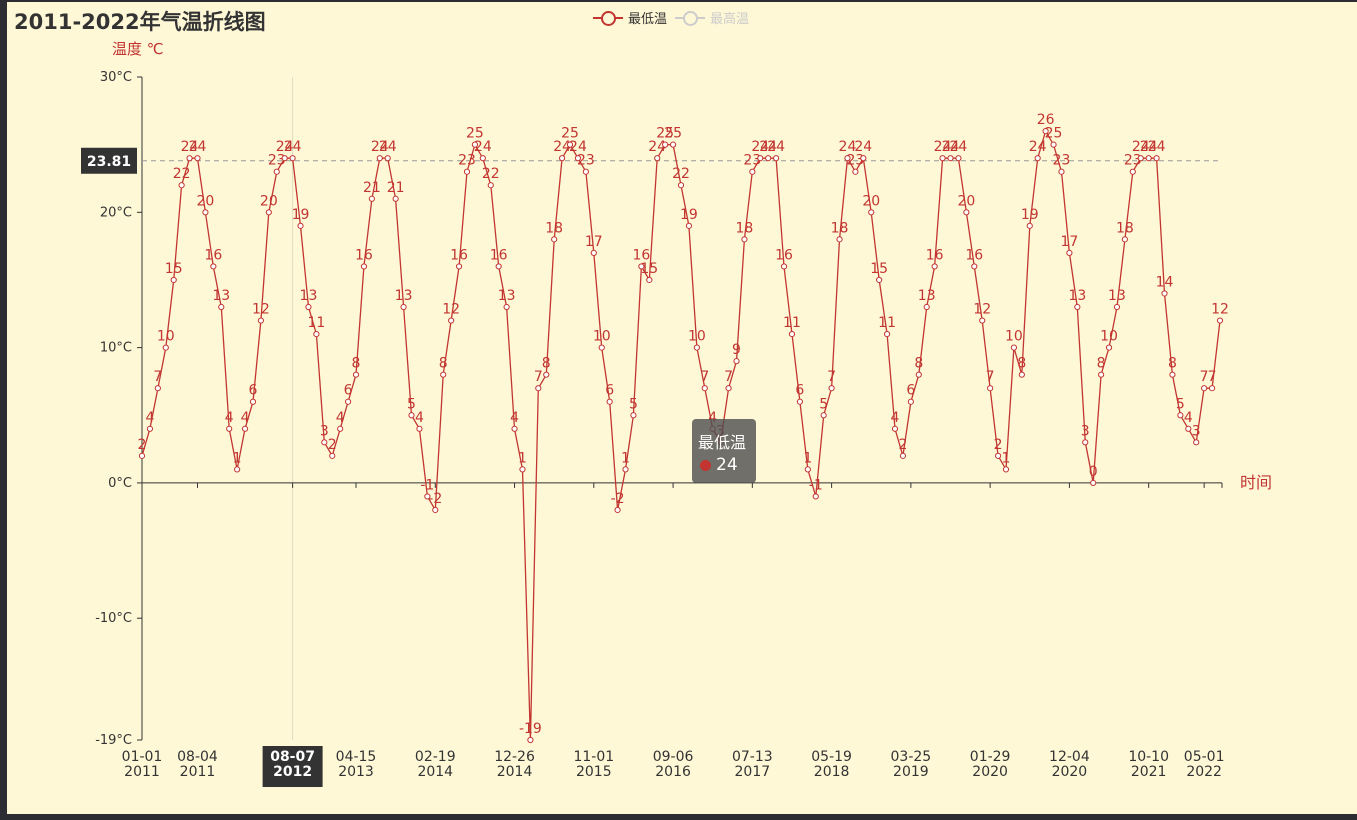  Describe the element at coordinates (752, 161) in the screenshot. I see `data-label: 23` at that location.